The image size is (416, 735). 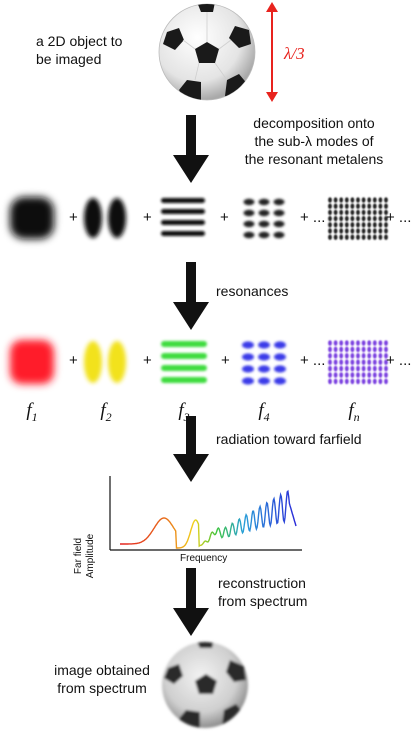 What do you see at coordinates (272, 52) in the screenshot?
I see `size-arrow` at bounding box center [272, 52].